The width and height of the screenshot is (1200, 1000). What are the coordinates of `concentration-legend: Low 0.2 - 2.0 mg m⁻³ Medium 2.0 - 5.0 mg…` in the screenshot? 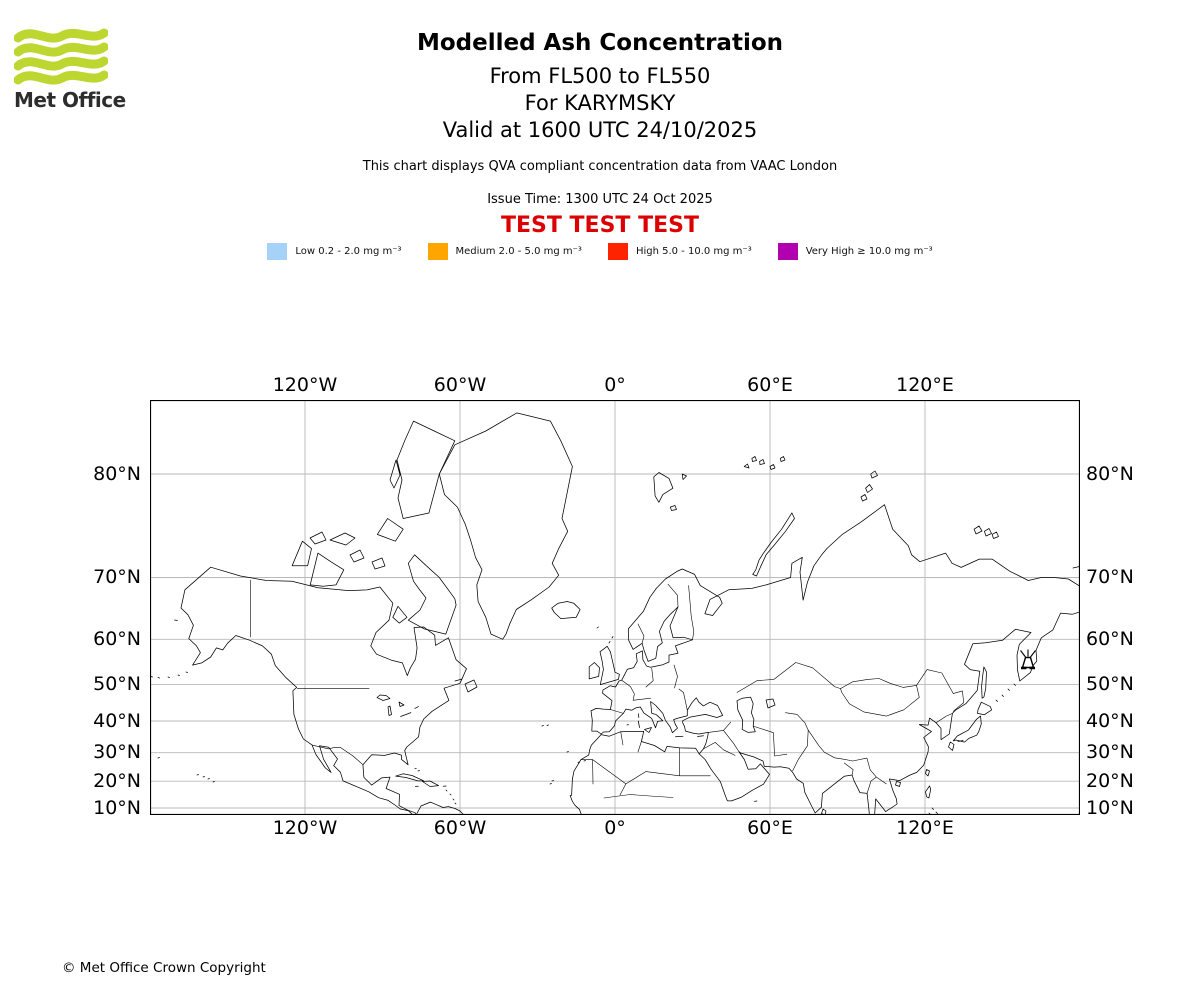 It's located at (600, 251).